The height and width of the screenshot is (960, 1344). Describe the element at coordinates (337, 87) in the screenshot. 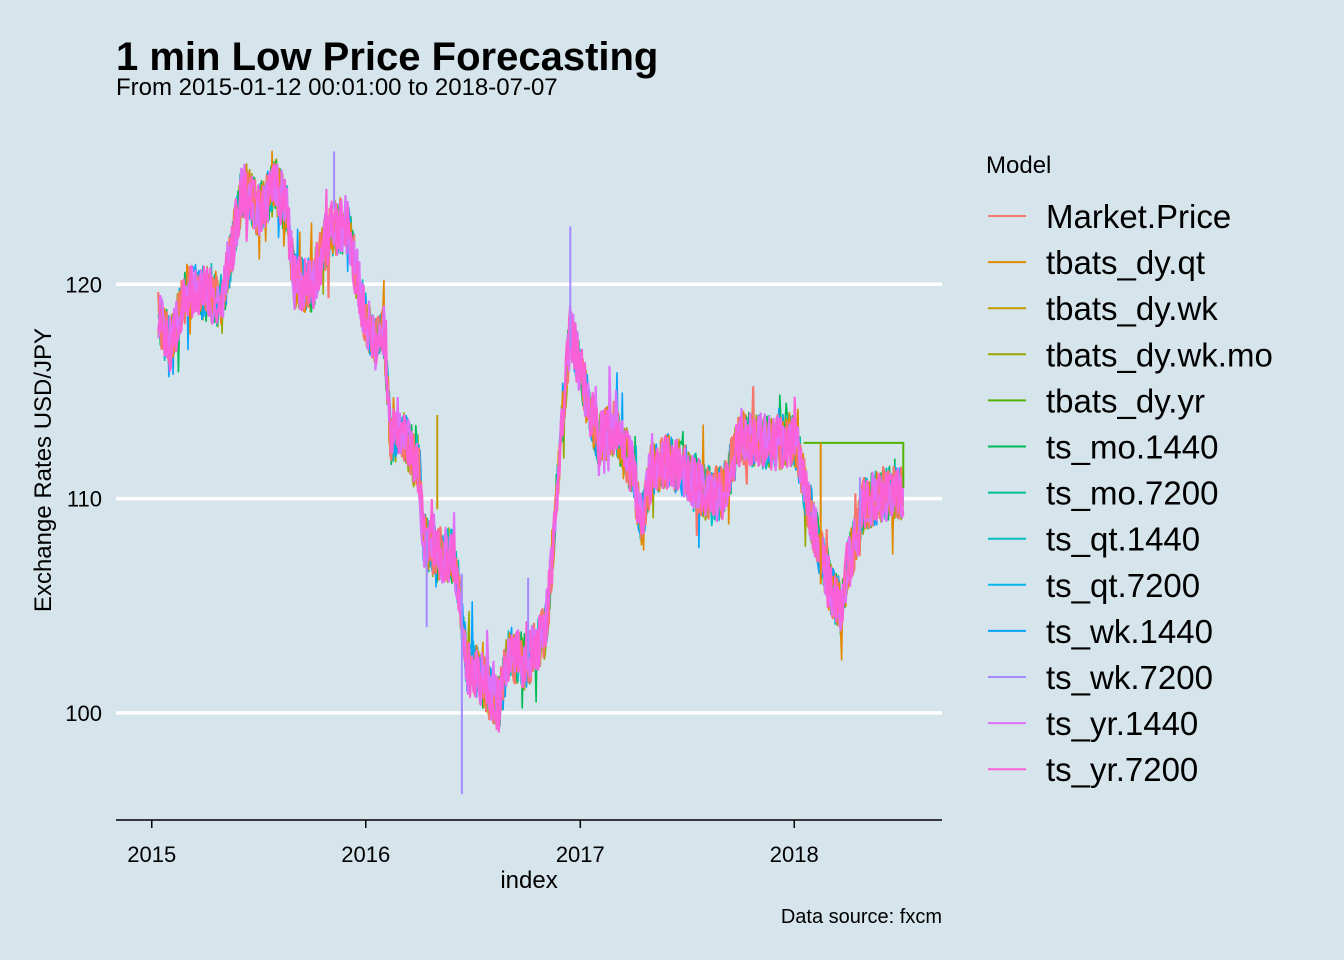

I see `chart-subtitle: From 2015-01-12 00:01:00 to 2018-07-07` at that location.